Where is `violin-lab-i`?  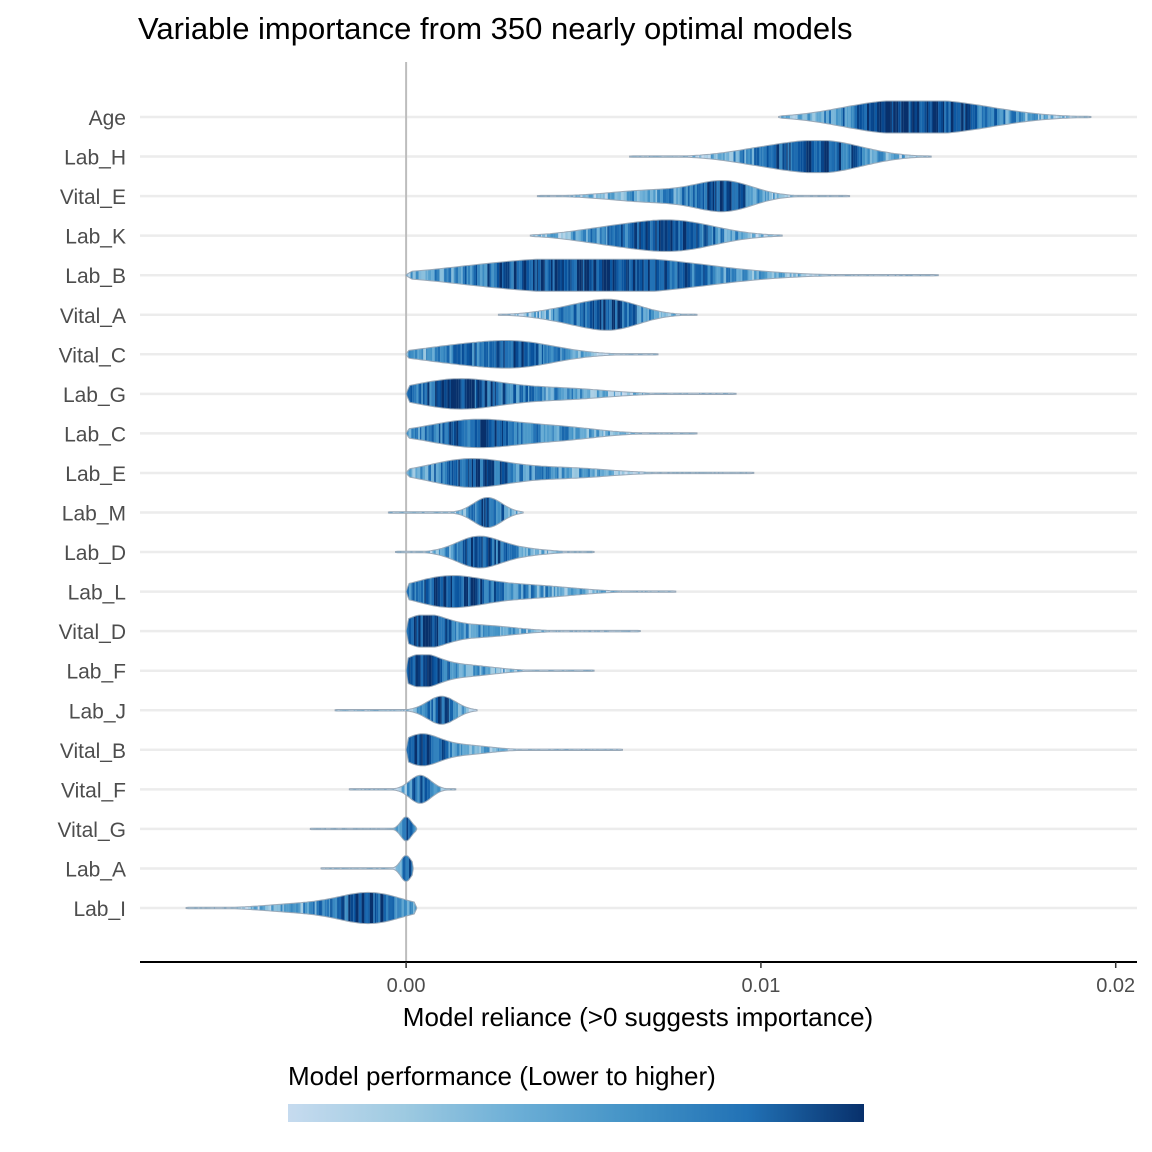
violin-lab-i is located at coordinates (301, 908).